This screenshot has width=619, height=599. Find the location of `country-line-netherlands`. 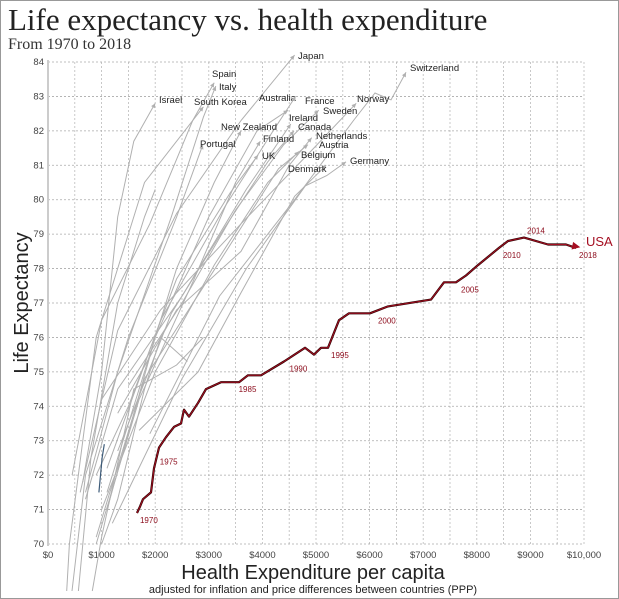

country-line-netherlands is located at coordinates (215, 275).